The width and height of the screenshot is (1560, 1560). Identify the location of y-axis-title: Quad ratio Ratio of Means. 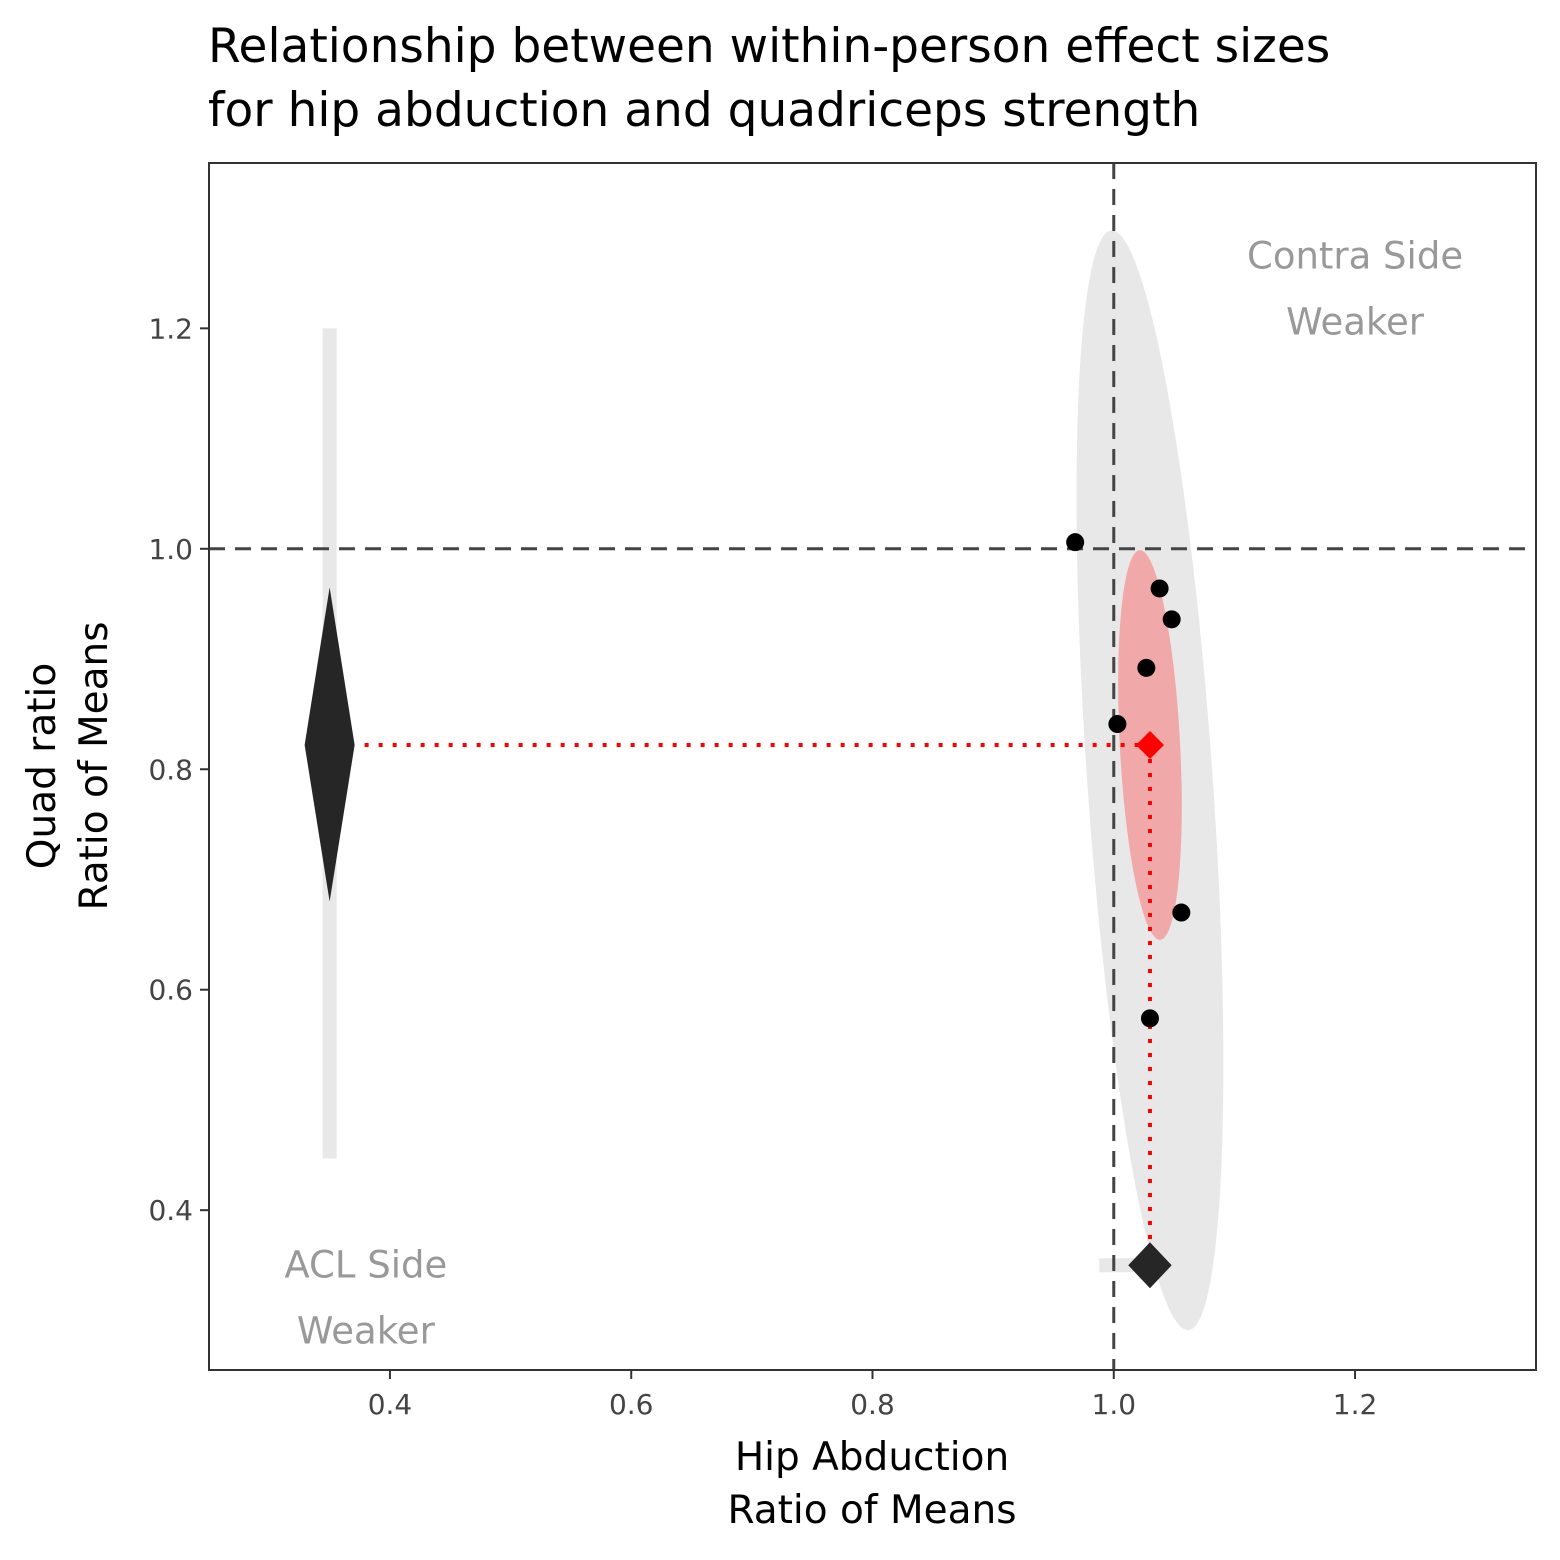
(68, 765).